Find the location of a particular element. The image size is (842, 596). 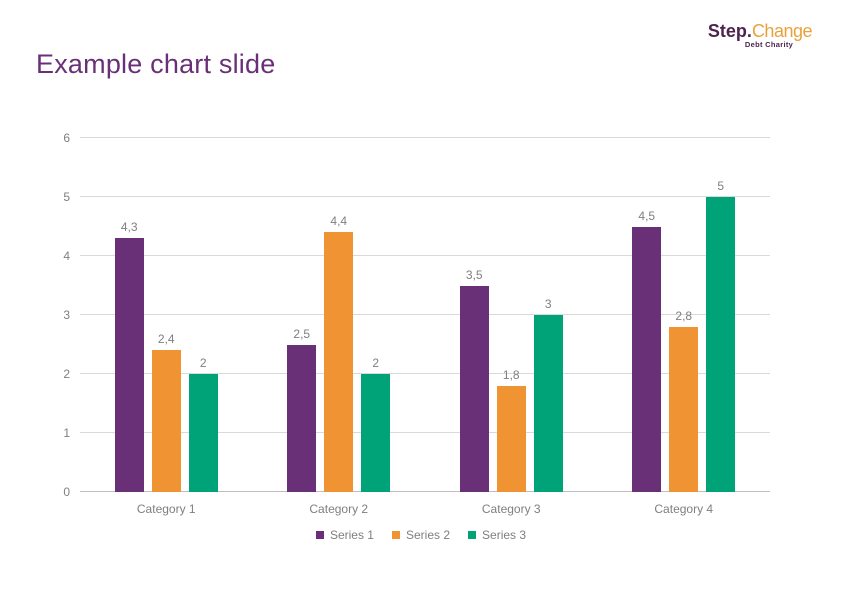

logo-step-text: Step is located at coordinates (727, 31).